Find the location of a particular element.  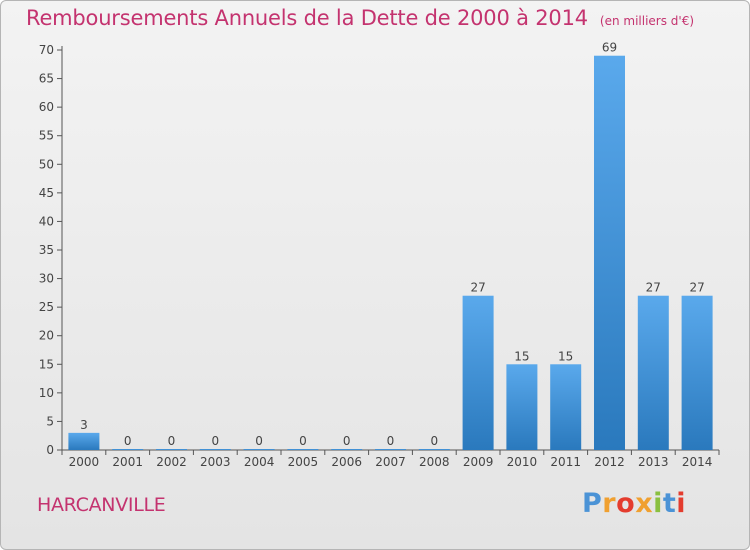

x-tick-label: 2001 is located at coordinates (127, 462).